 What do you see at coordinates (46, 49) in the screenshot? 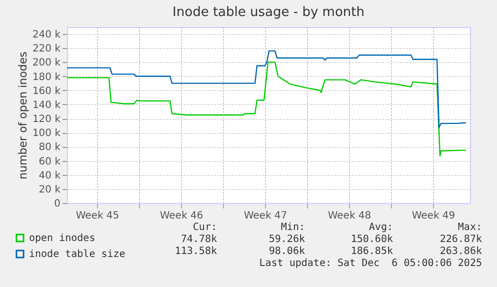
I see `y-tick-label: 220 k` at bounding box center [46, 49].